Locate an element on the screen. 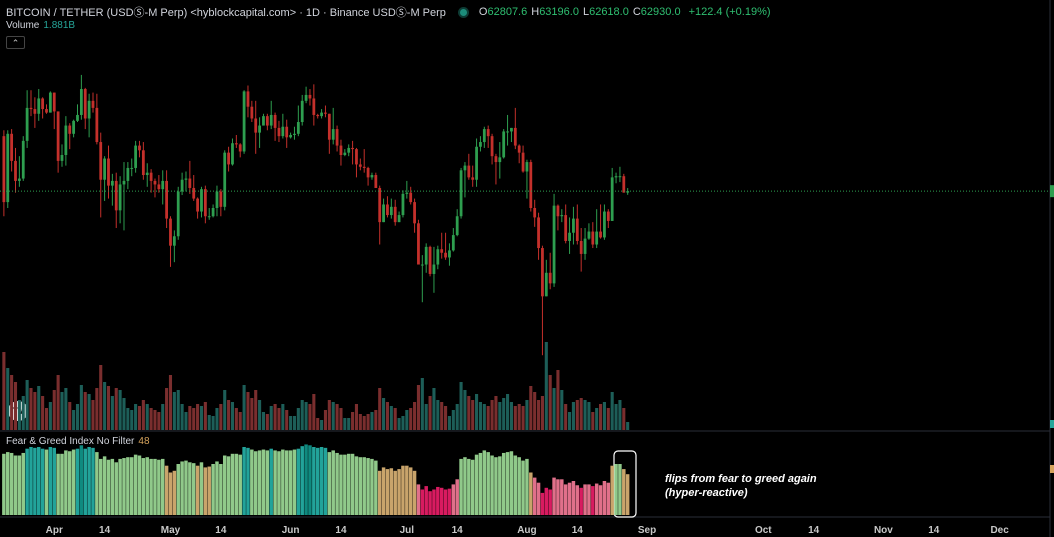  ohlc-label: L is located at coordinates (586, 12).